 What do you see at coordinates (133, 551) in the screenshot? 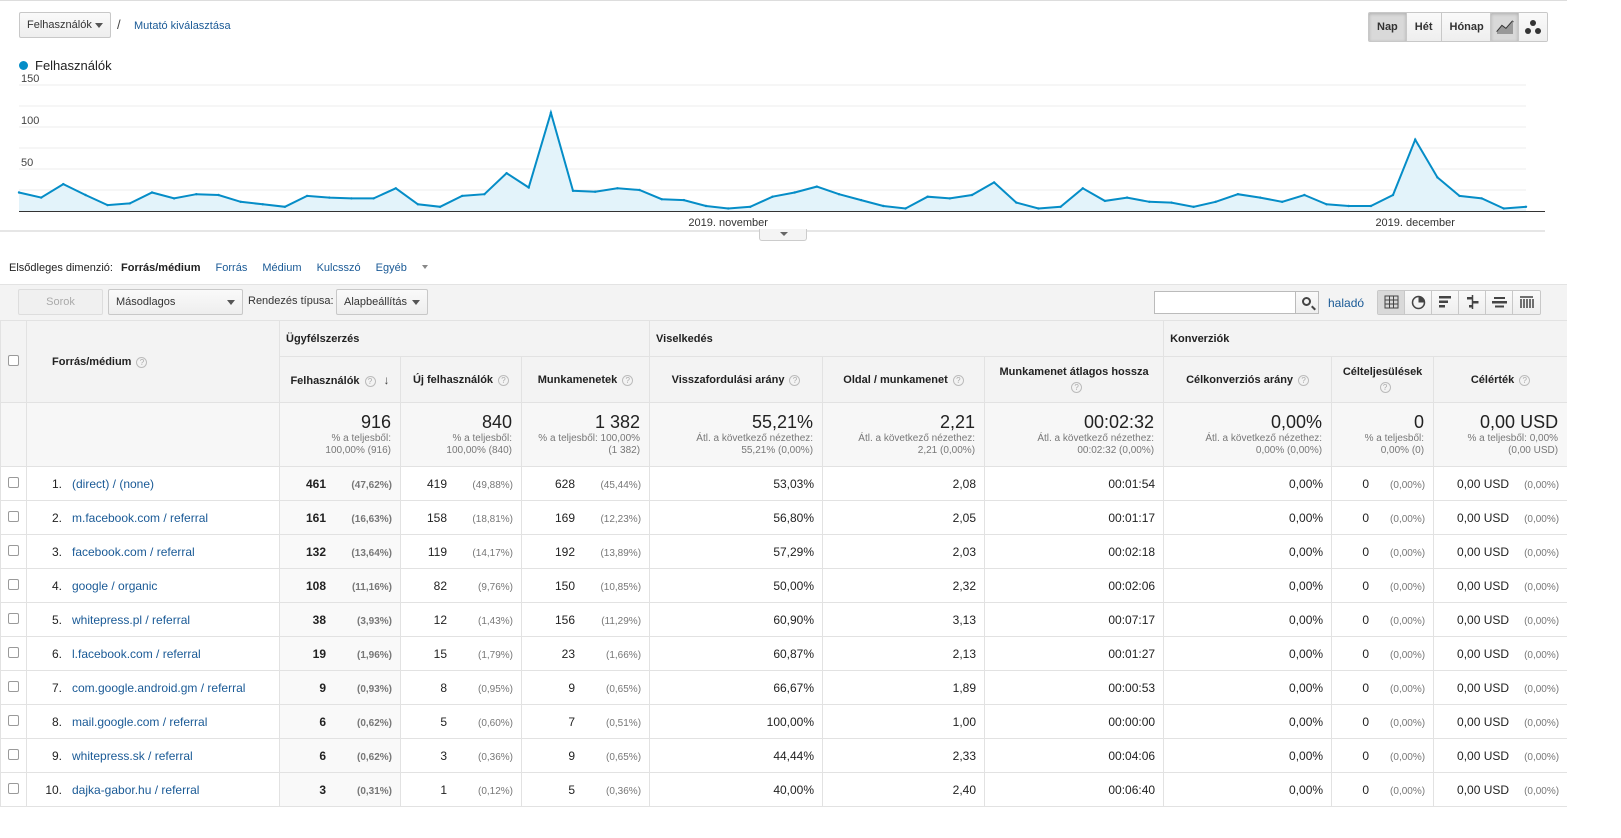
I see `row-source-link: facebook.com / referral` at bounding box center [133, 551].